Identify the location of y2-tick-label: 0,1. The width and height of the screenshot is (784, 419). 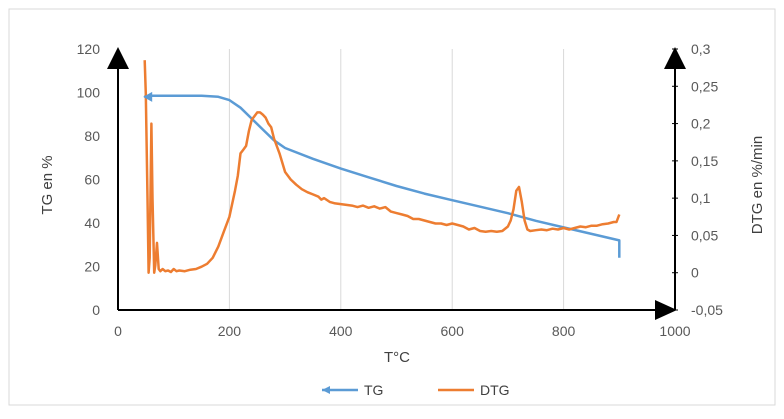
(701, 198).